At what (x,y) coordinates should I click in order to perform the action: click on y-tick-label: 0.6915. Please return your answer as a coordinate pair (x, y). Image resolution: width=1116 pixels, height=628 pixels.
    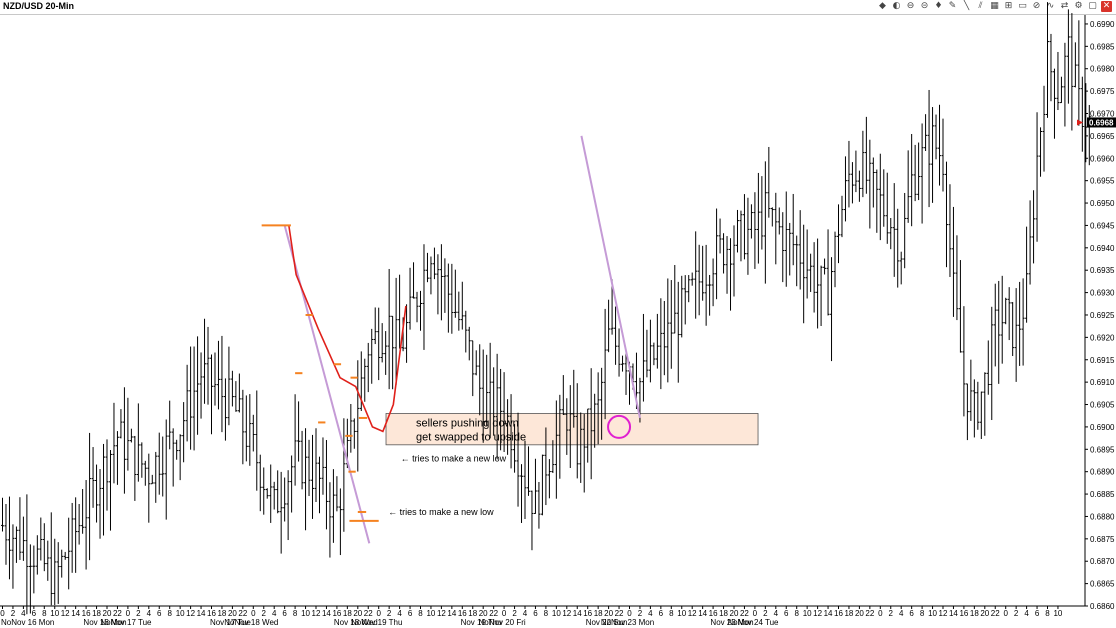
    Looking at the image, I should click on (1102, 360).